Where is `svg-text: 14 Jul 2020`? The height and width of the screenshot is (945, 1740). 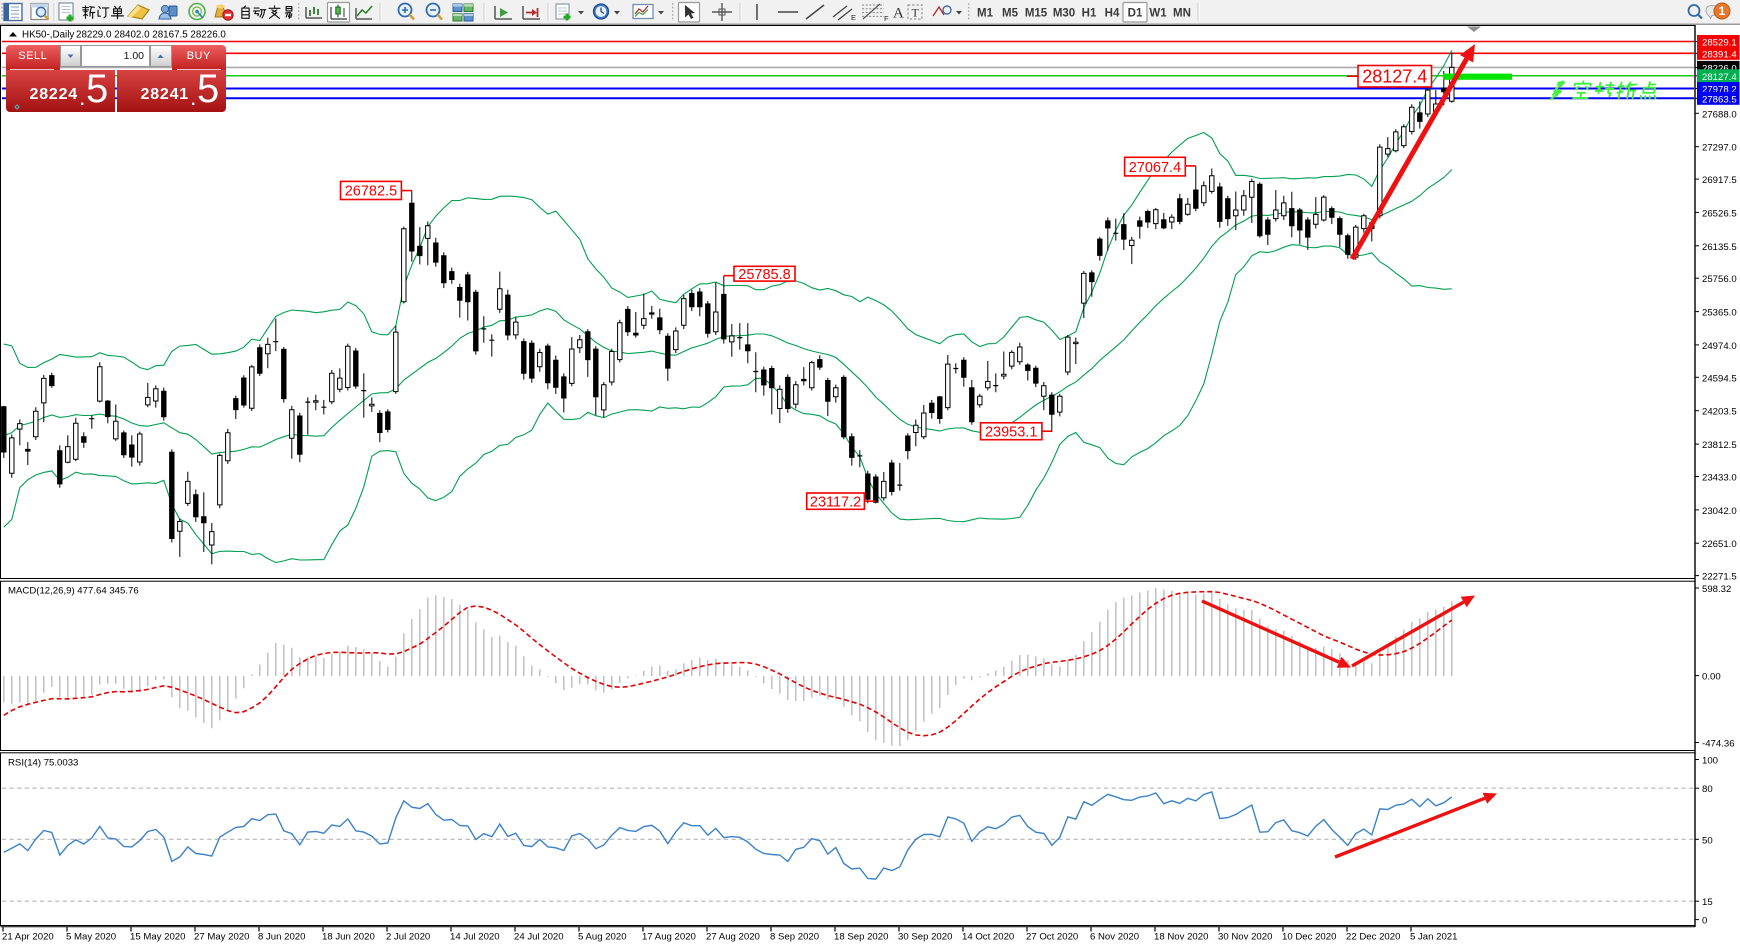
svg-text: 14 Jul 2020 is located at coordinates (475, 937).